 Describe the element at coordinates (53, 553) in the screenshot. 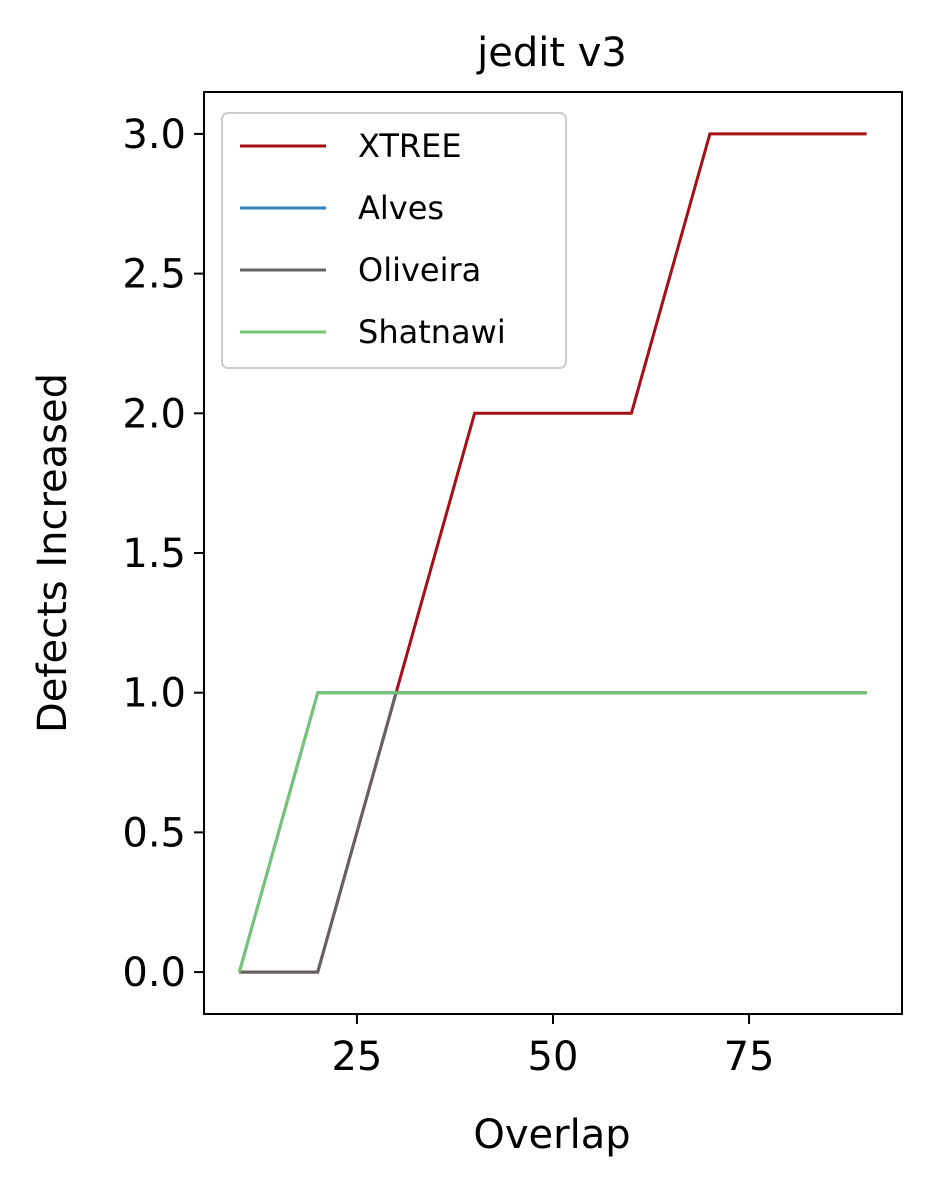

I see `y-axis-label: Defects Increased` at that location.